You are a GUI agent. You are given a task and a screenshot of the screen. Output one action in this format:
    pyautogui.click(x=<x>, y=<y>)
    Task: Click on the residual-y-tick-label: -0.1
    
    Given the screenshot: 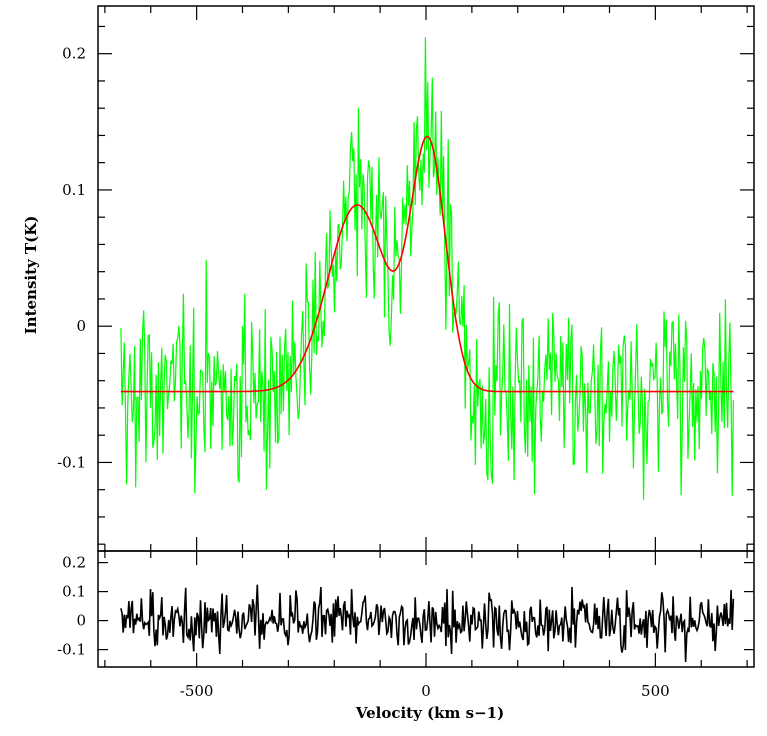 What is the action you would take?
    pyautogui.click(x=71, y=650)
    